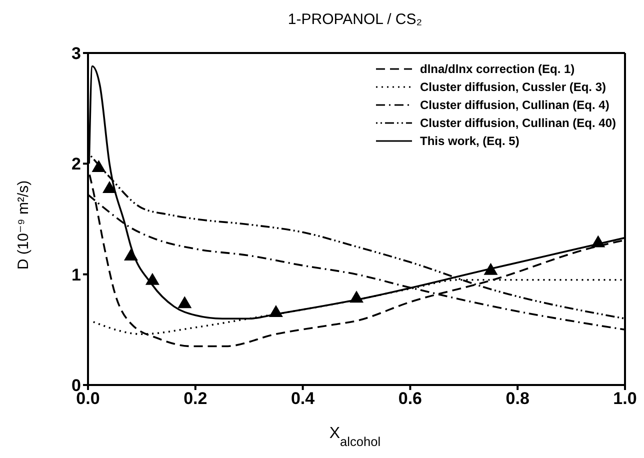  What do you see at coordinates (513, 87) in the screenshot?
I see `legend-label: Cluster diffusion, Cussler (Eq. 3)` at bounding box center [513, 87].